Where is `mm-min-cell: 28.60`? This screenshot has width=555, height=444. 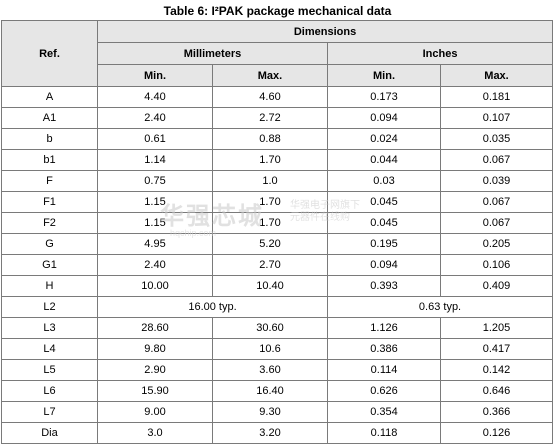 mm-min-cell: 28.60 is located at coordinates (155, 328).